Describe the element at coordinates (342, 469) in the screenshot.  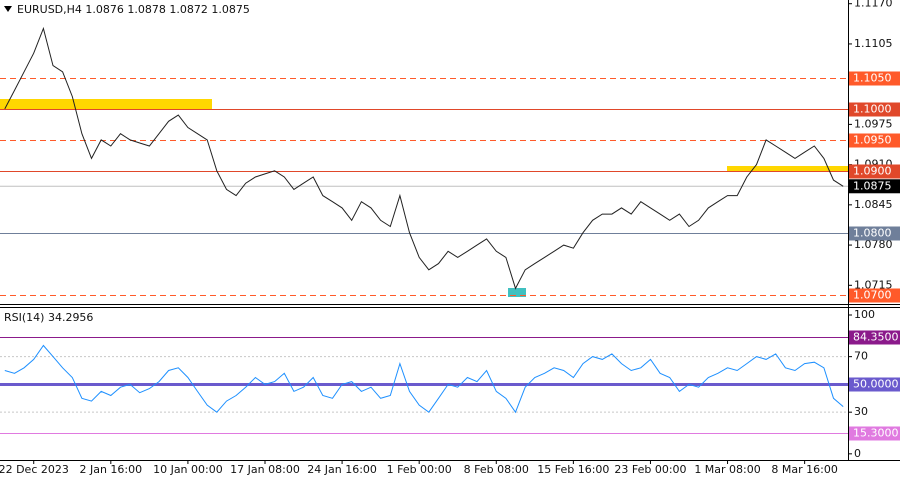
I see `x-tick-label: 24 Jan 16:00` at that location.